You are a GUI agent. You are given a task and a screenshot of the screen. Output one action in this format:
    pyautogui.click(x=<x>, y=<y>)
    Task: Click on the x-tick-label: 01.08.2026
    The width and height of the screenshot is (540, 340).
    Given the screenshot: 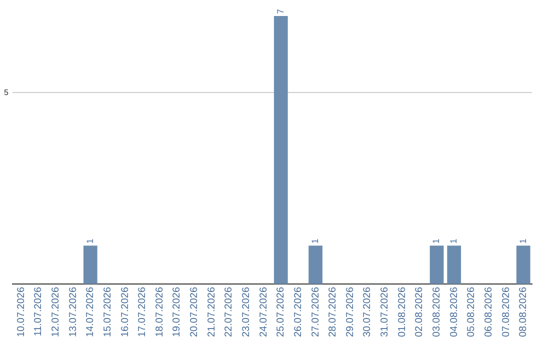 What is the action you would take?
    pyautogui.click(x=402, y=312)
    